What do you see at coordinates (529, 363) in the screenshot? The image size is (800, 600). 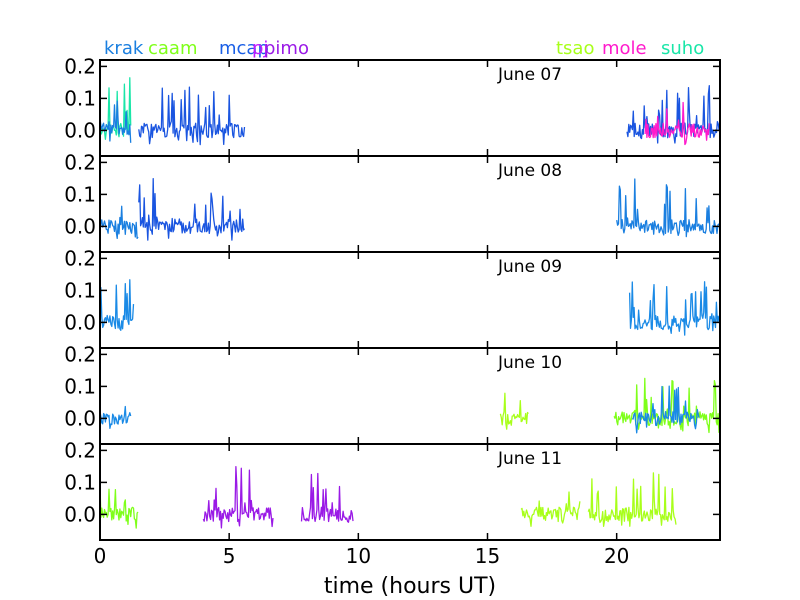 I see `panel-title: June 10` at bounding box center [529, 363].